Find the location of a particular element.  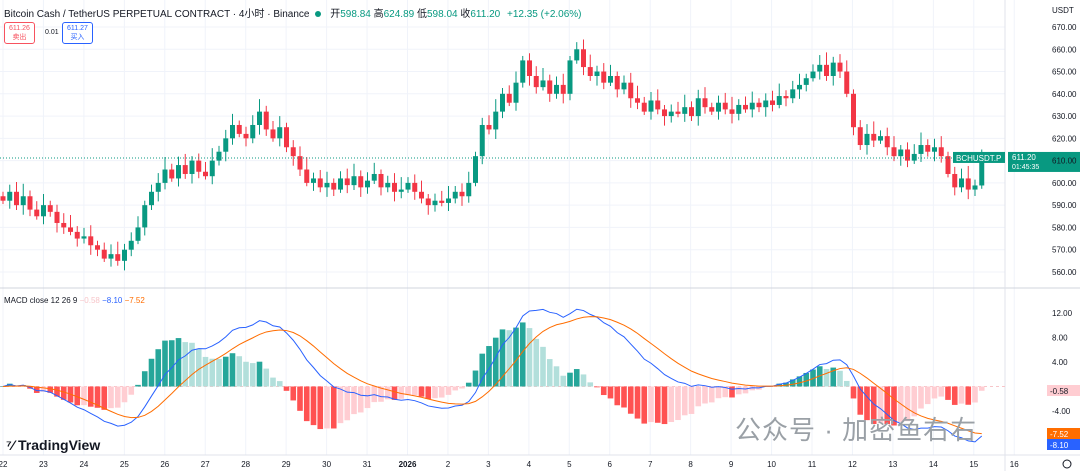

price-tick: 600.00 is located at coordinates (1064, 183).